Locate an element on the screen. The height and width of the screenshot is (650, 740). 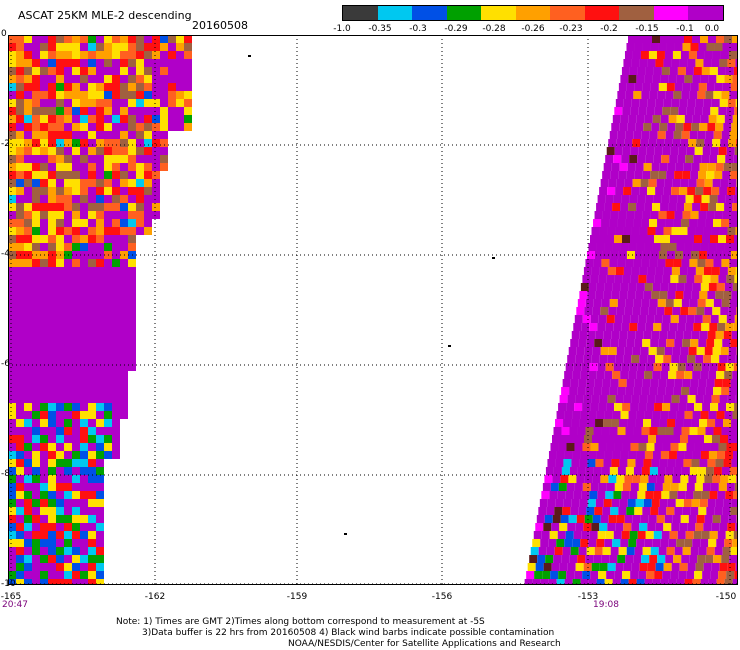
x-tick-label: -153 is located at coordinates (588, 597).